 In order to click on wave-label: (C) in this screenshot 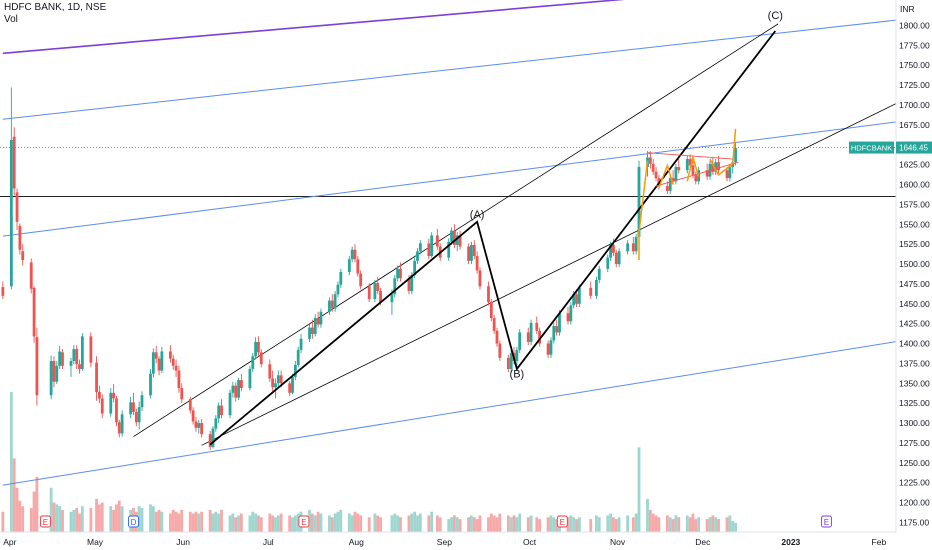, I will do `click(775, 16)`.